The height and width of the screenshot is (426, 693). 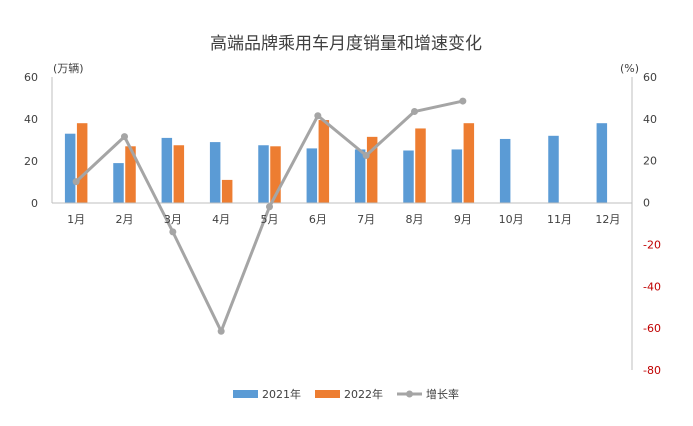 What do you see at coordinates (167, 170) in the screenshot?
I see `bar-2021年-3月` at bounding box center [167, 170].